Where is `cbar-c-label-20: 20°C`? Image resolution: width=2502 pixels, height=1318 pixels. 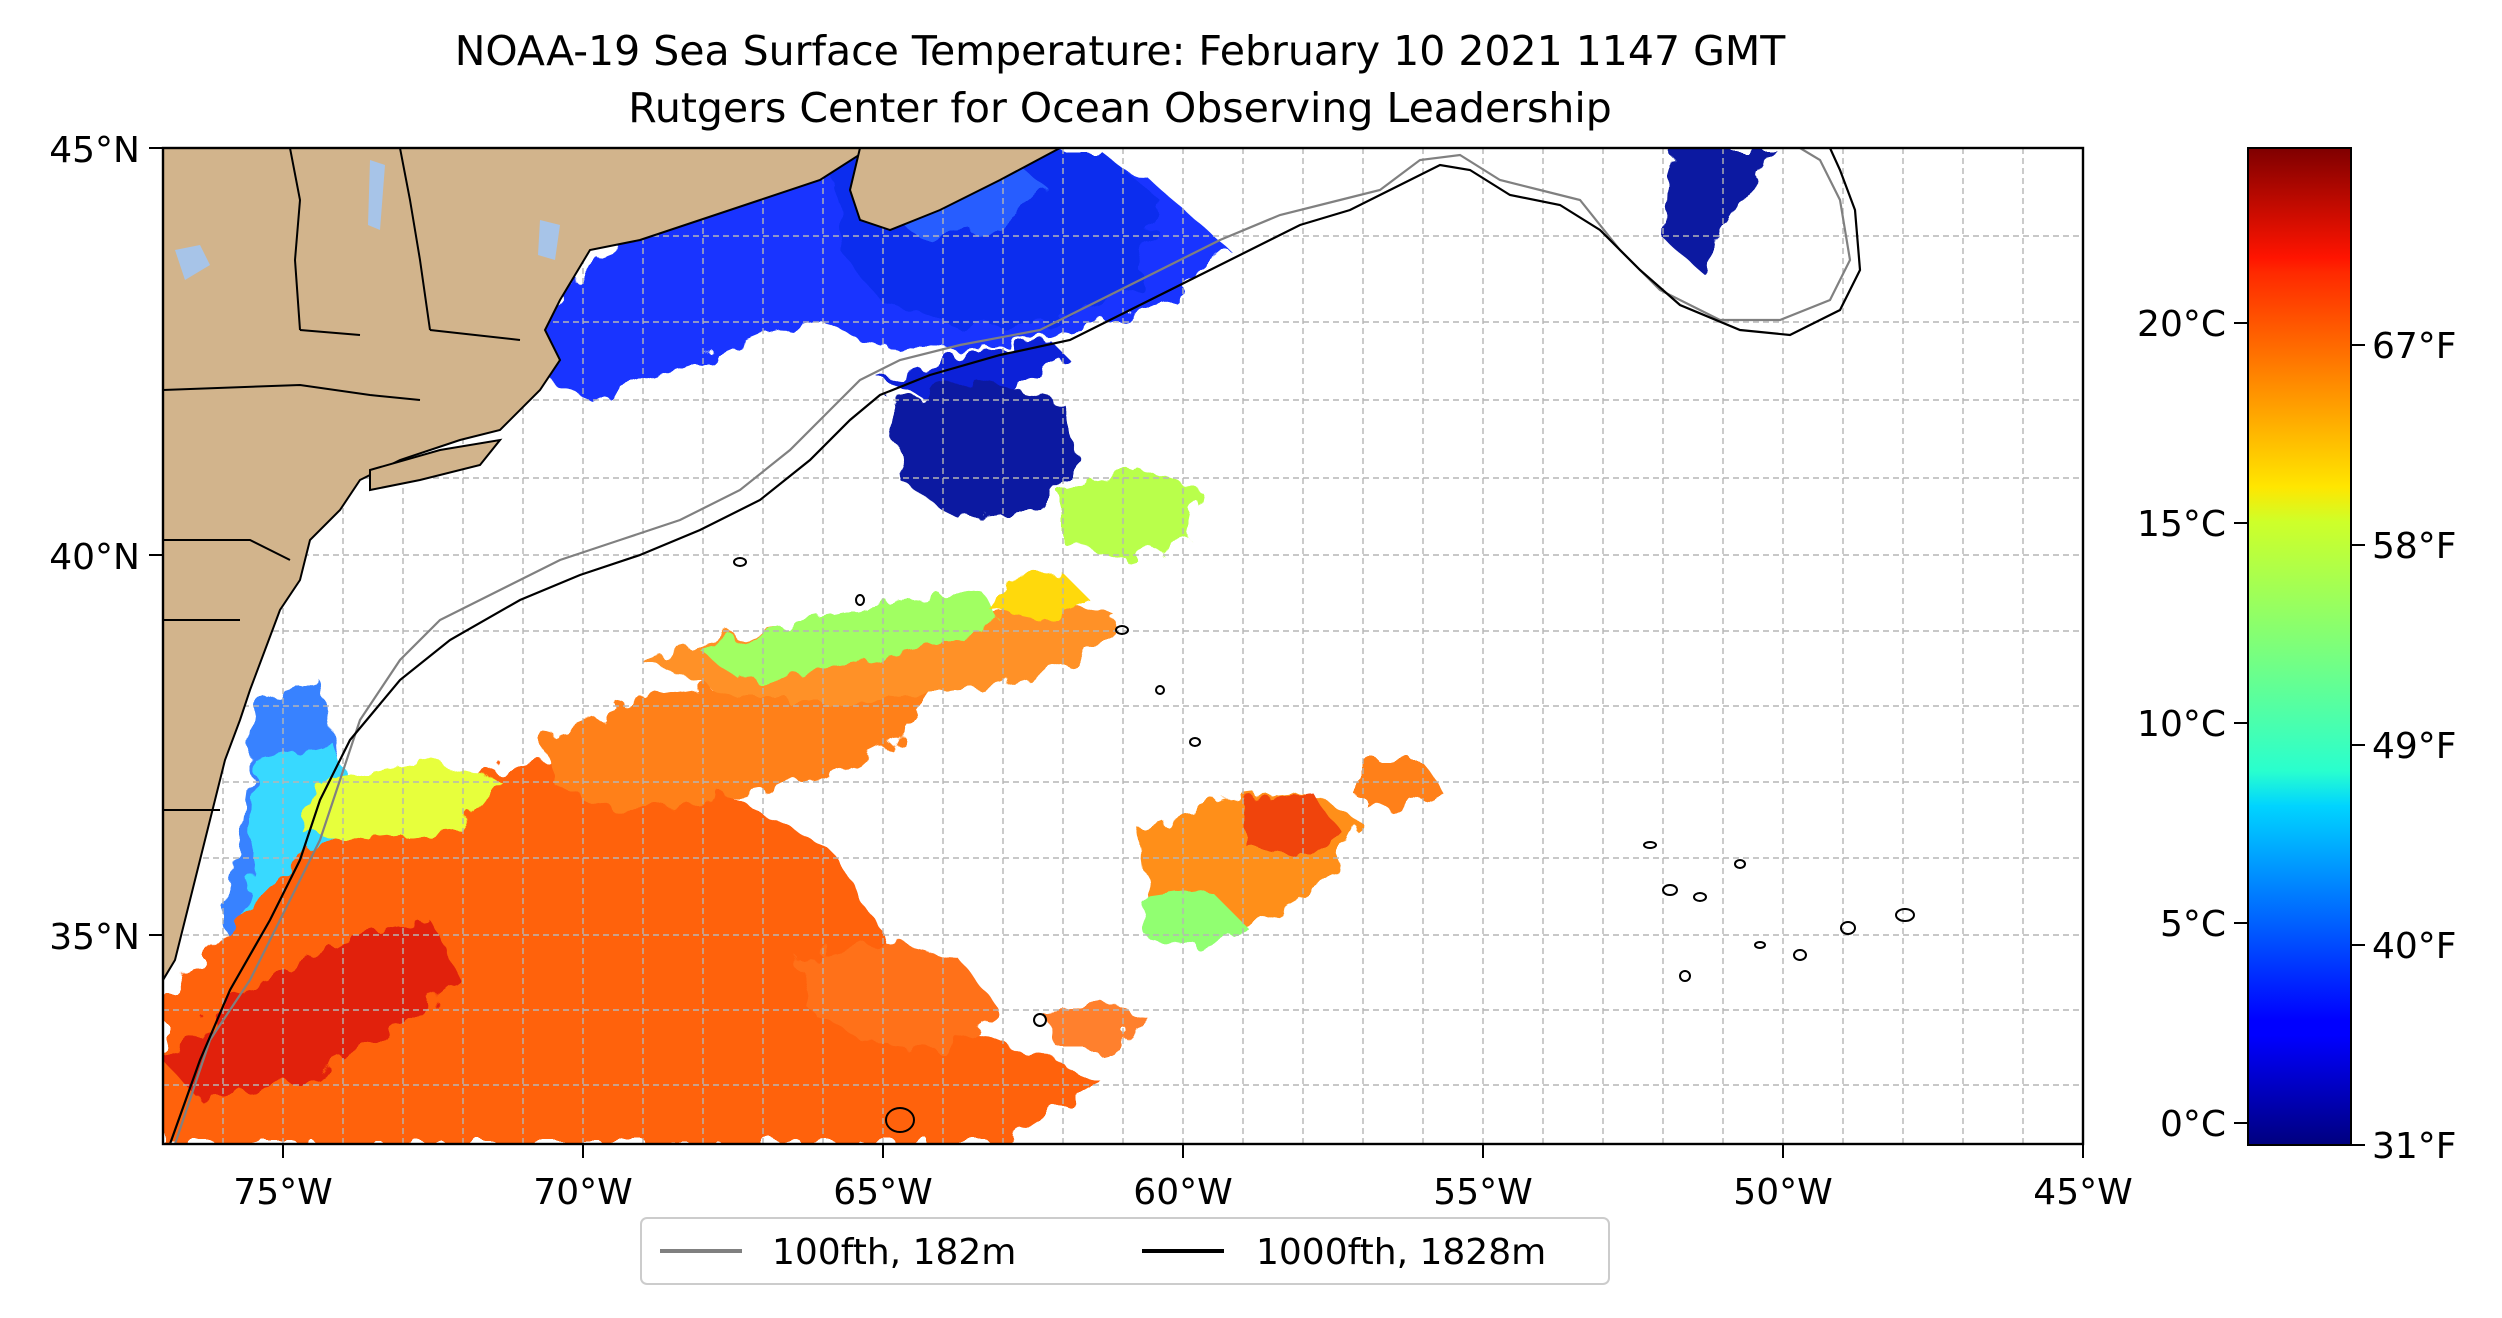 cbar-c-label-20: 20°C is located at coordinates (2181, 324).